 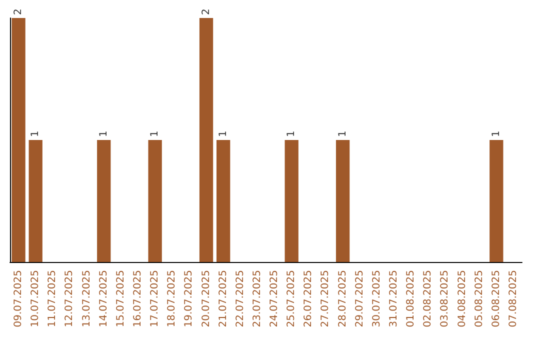 I want to click on x-tick-label: 25.07.2025, so click(x=292, y=299).